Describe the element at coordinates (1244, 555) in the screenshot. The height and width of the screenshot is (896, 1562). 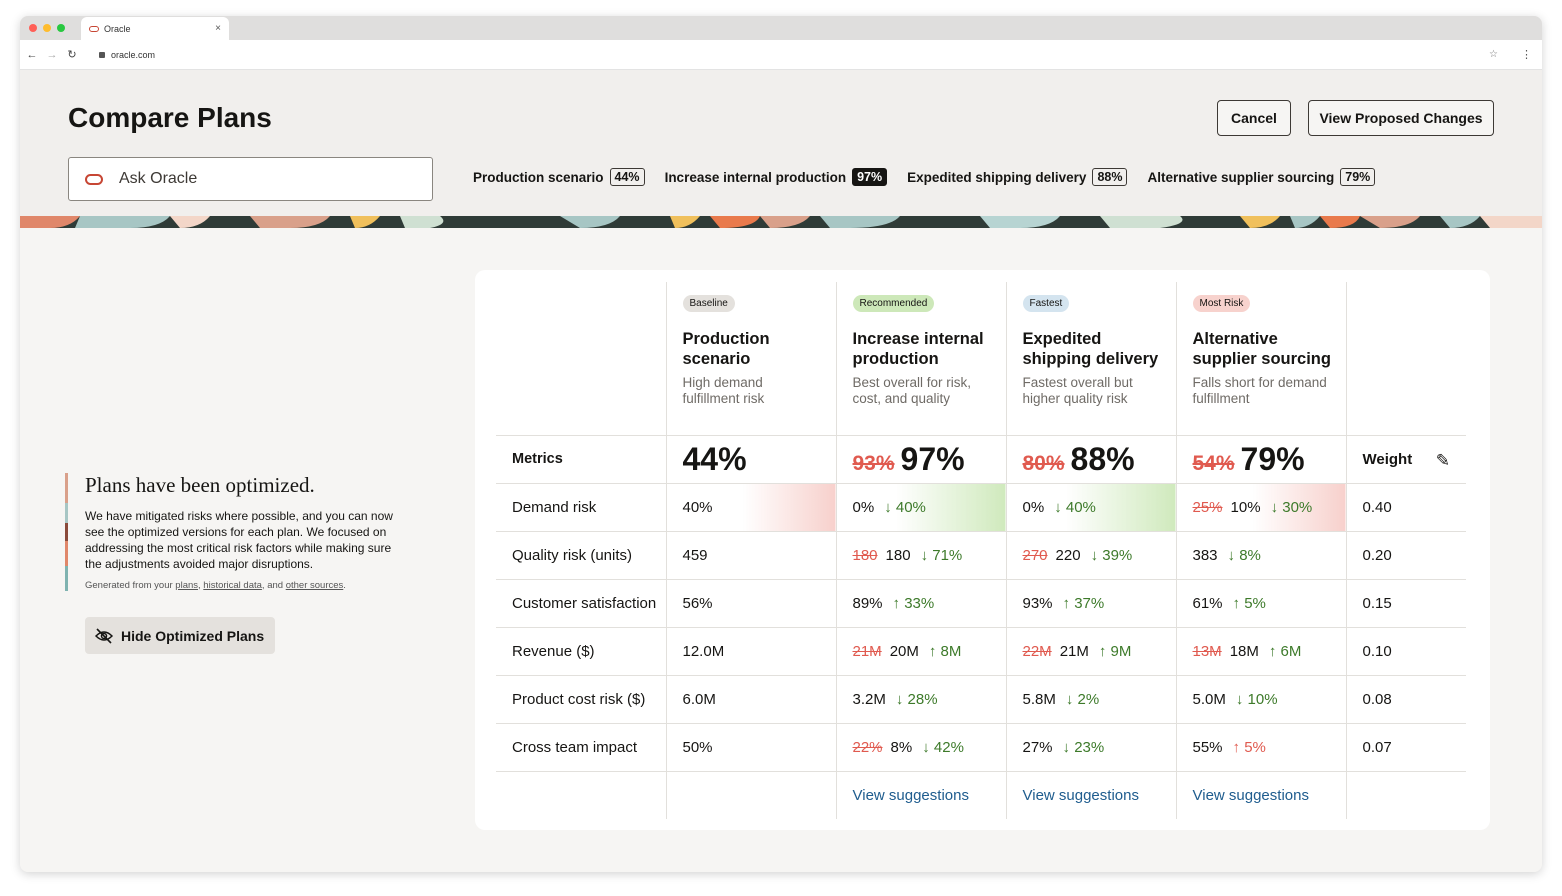
I see `metric-delta: ↓ 8%` at that location.